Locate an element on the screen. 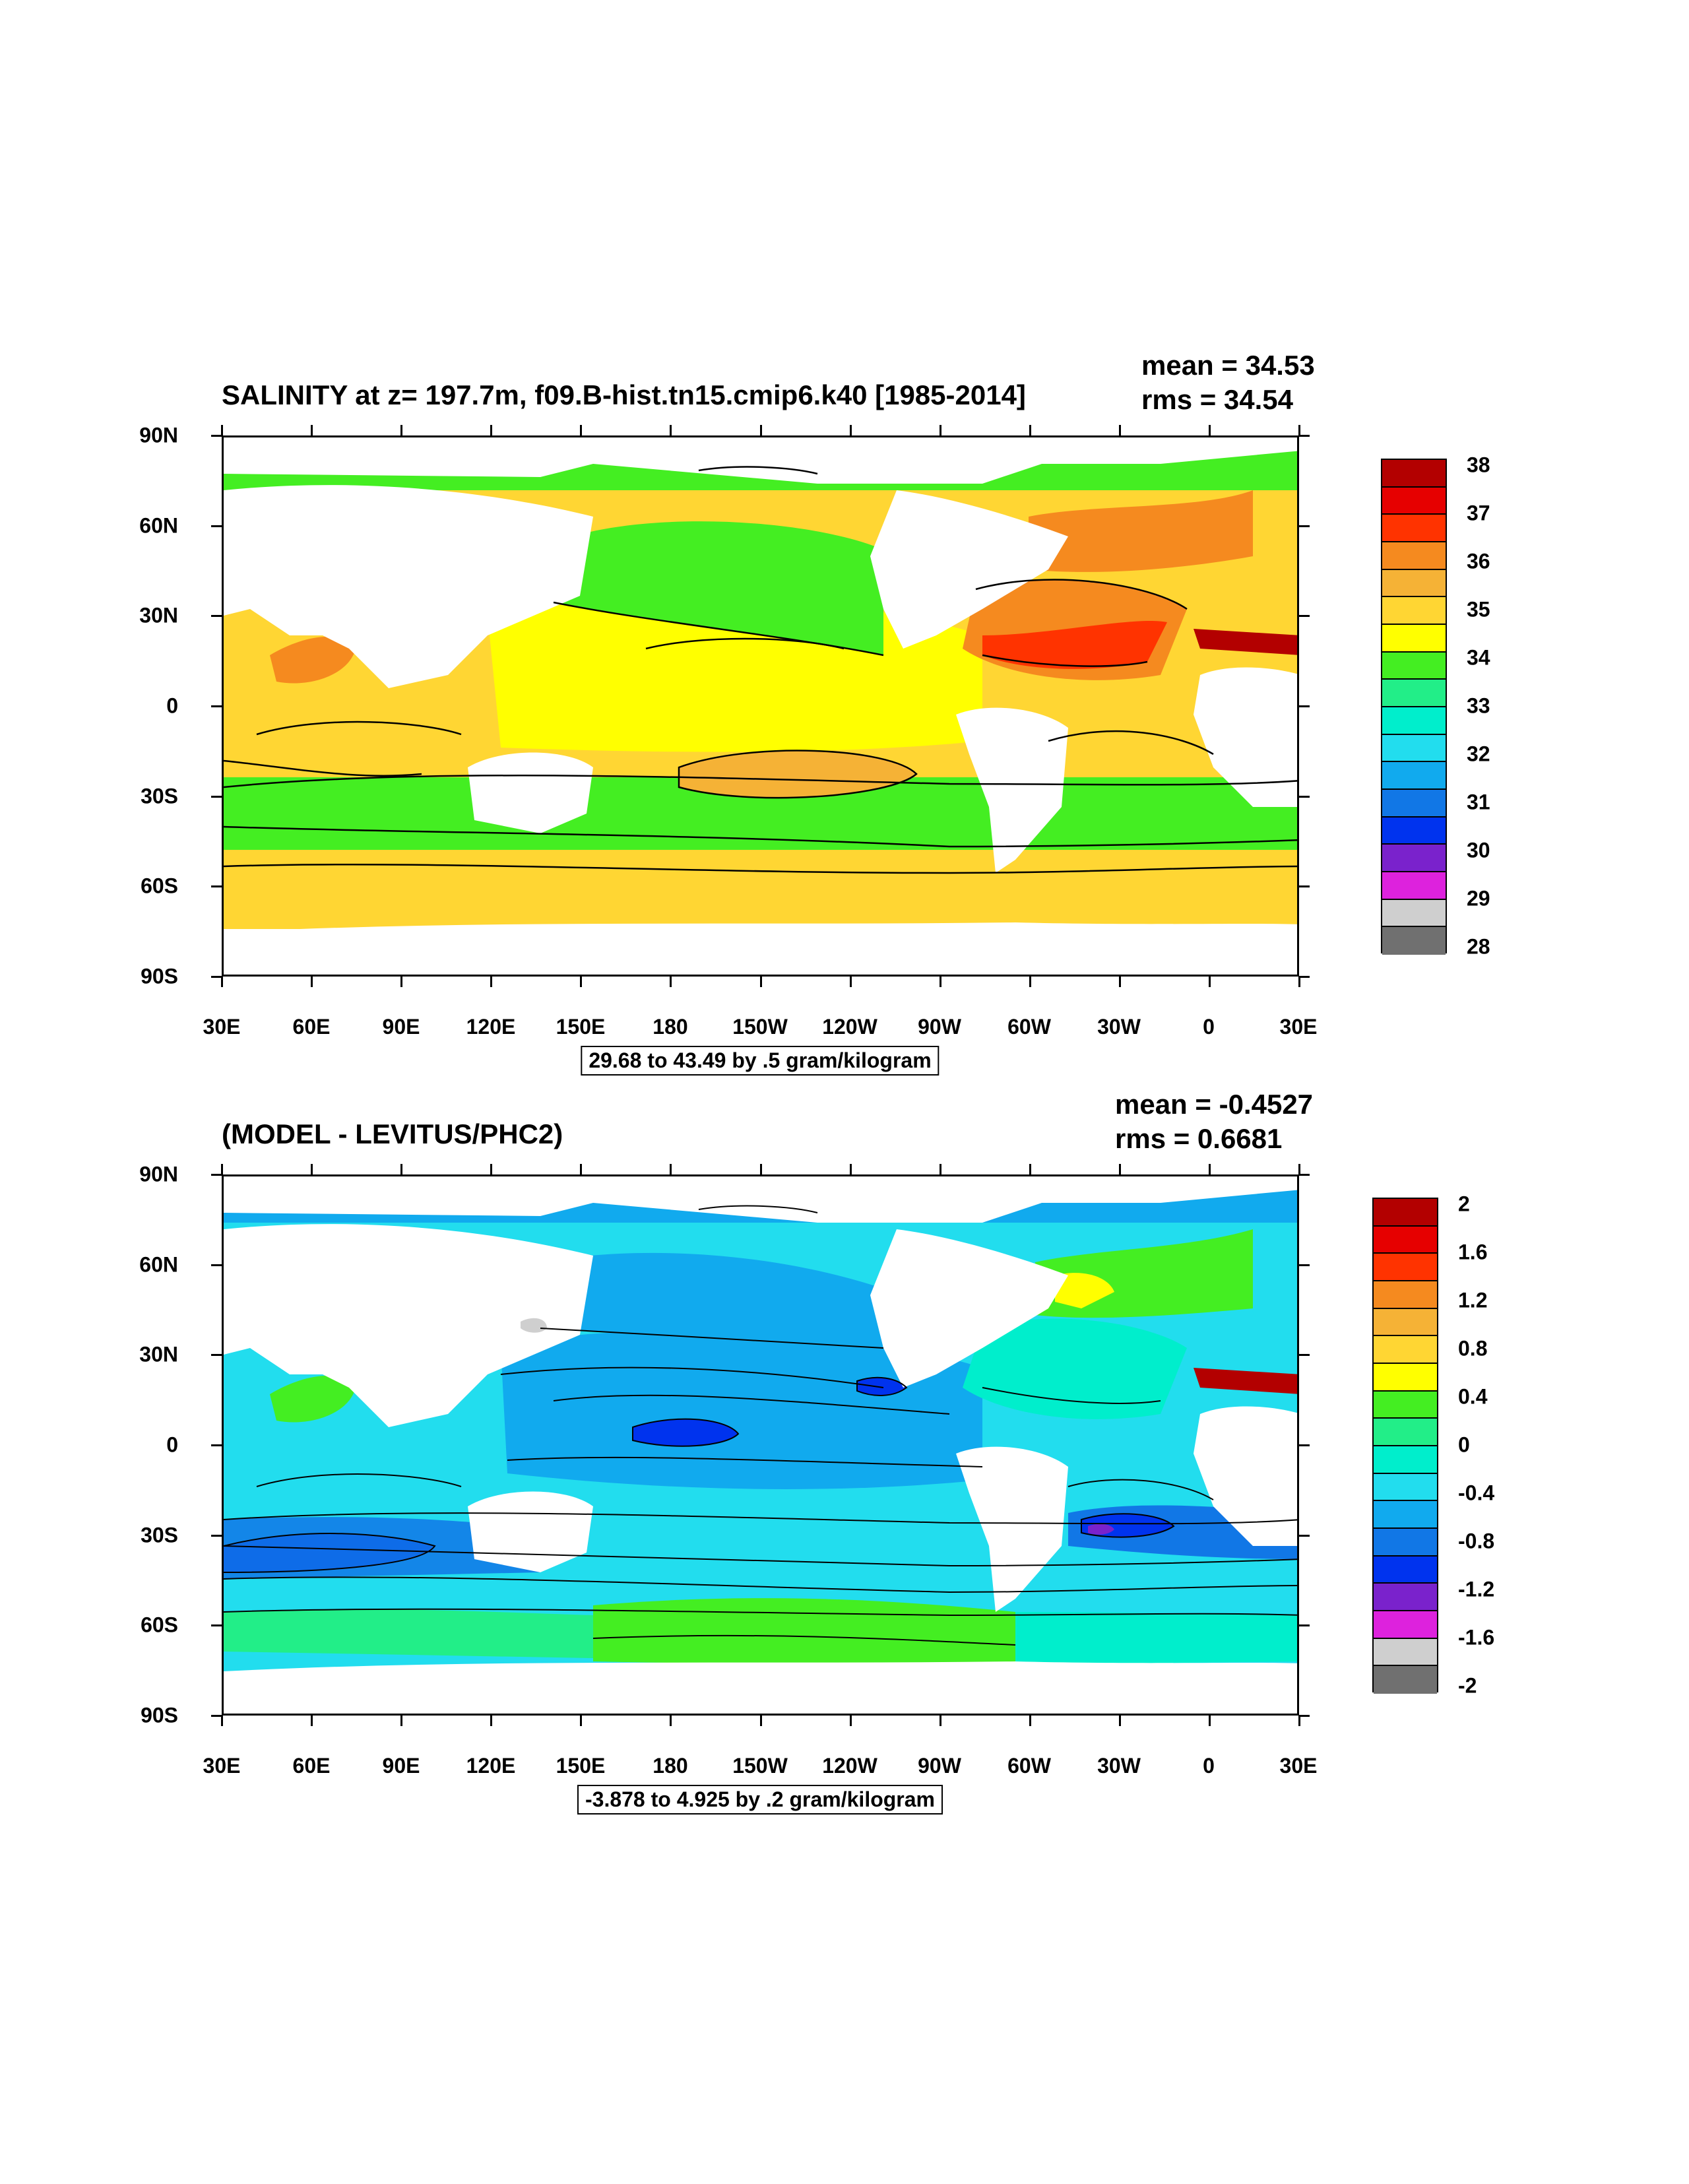 The height and width of the screenshot is (2184, 1689). colorbar-label: -1.2 is located at coordinates (1477, 1589).